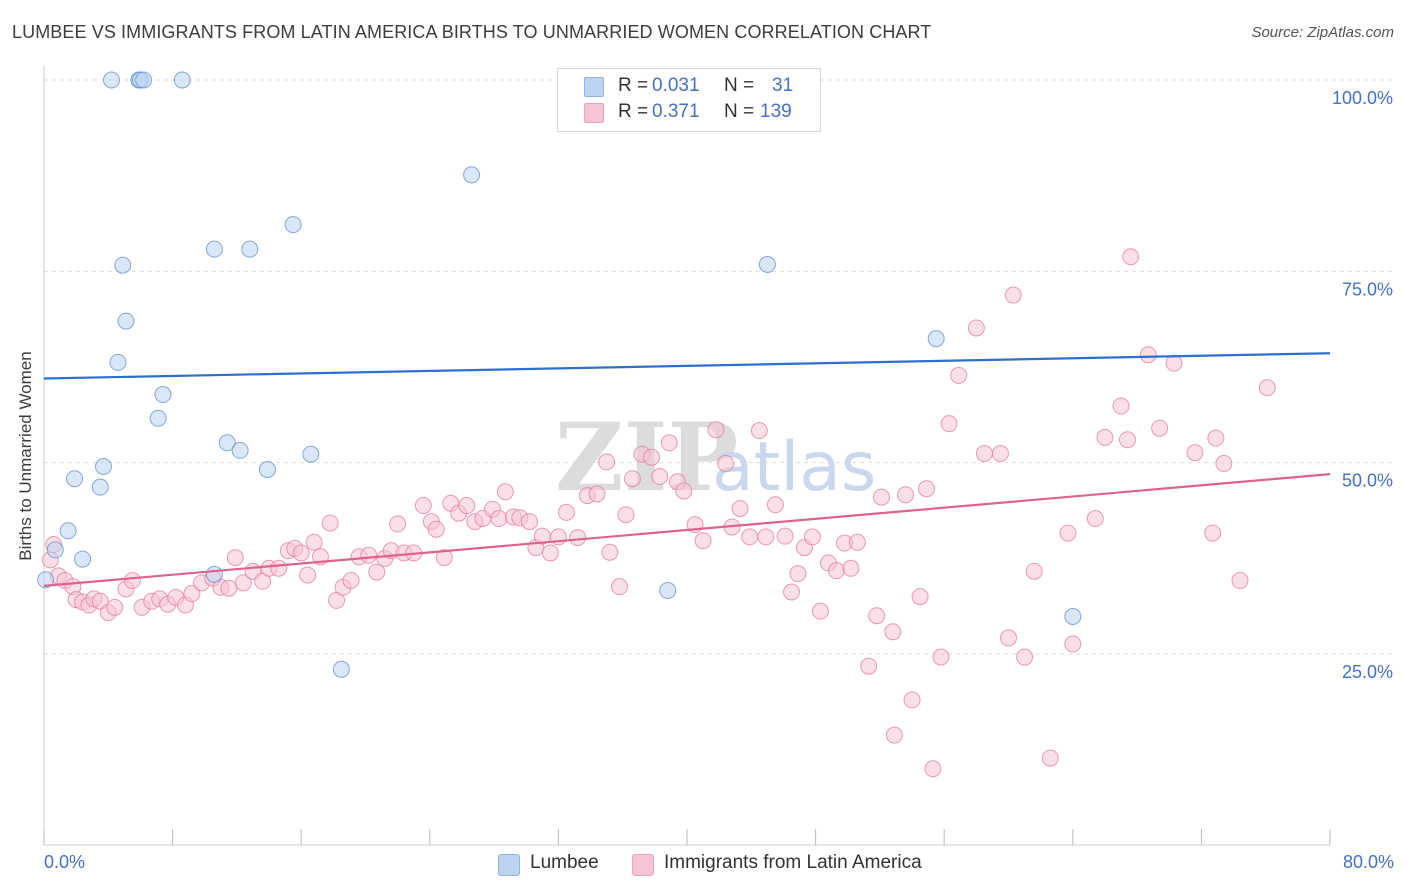 This screenshot has height=892, width=1406. What do you see at coordinates (687, 530) in the screenshot?
I see `latin-america-trend-line` at bounding box center [687, 530].